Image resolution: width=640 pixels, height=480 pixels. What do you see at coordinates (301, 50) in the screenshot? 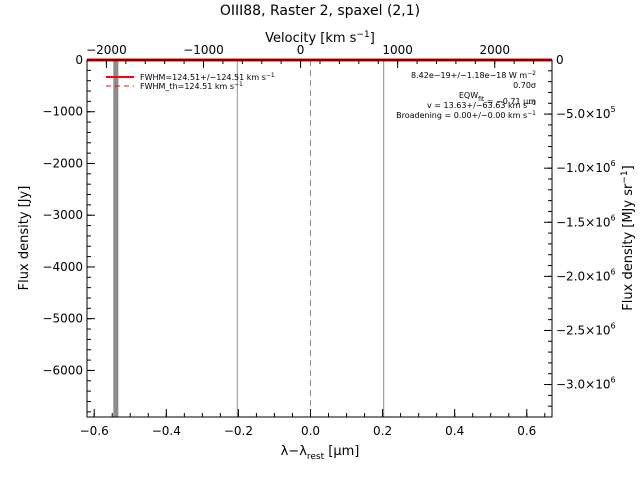
I see `velocity-tick-label: 0` at bounding box center [301, 50].